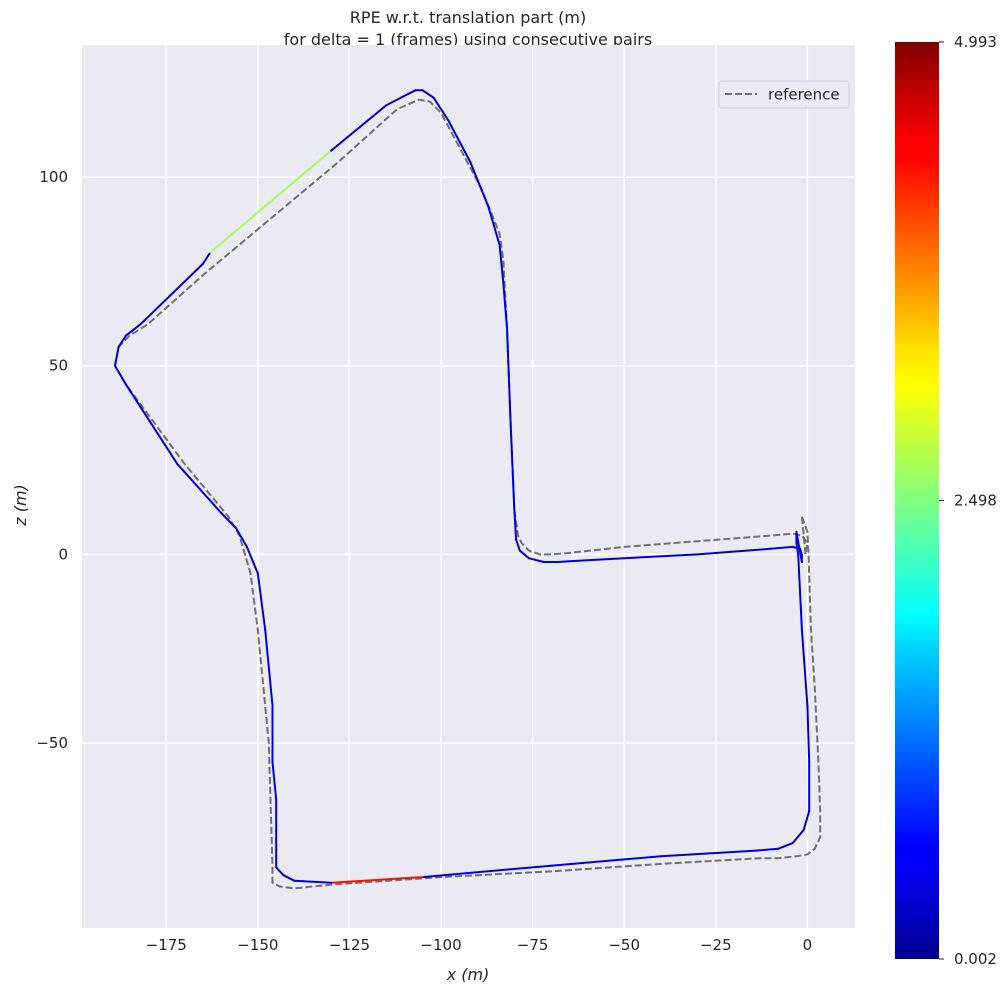 This screenshot has width=1007, height=993. What do you see at coordinates (716, 945) in the screenshot?
I see `x-tick-label: −25` at bounding box center [716, 945].